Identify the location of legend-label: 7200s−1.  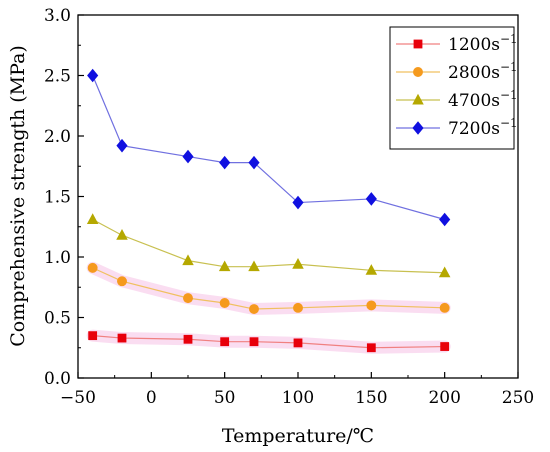
(483, 127).